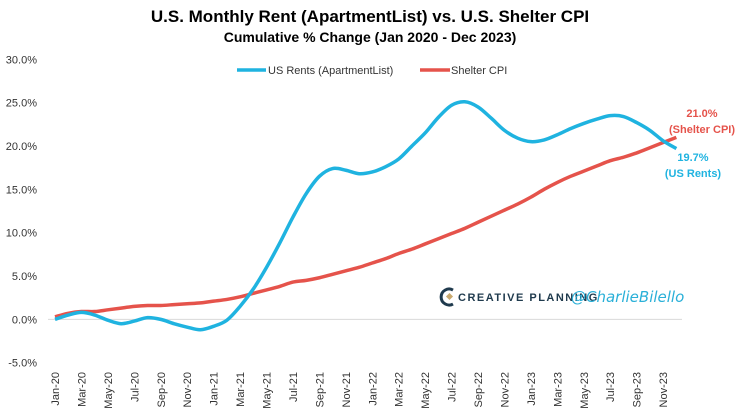 This screenshot has height=416, width=740. I want to click on x-tick-label: Sep-21, so click(320, 389).